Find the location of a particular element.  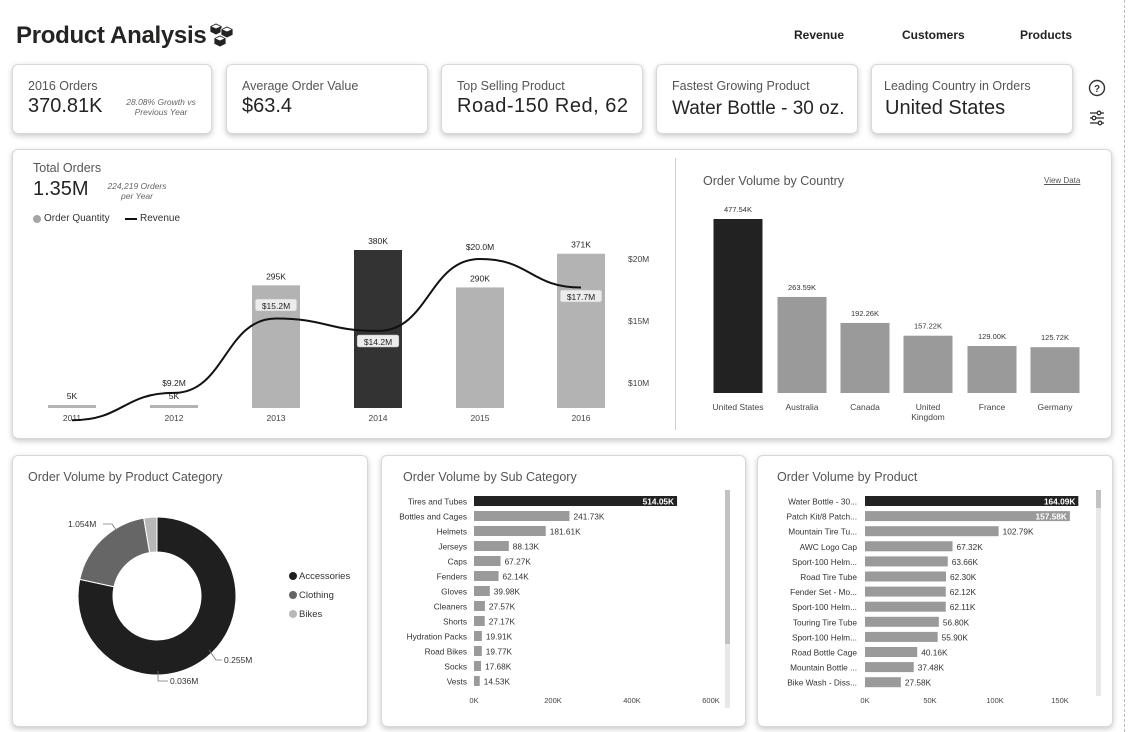

page-edge-line is located at coordinates (1124, 366).